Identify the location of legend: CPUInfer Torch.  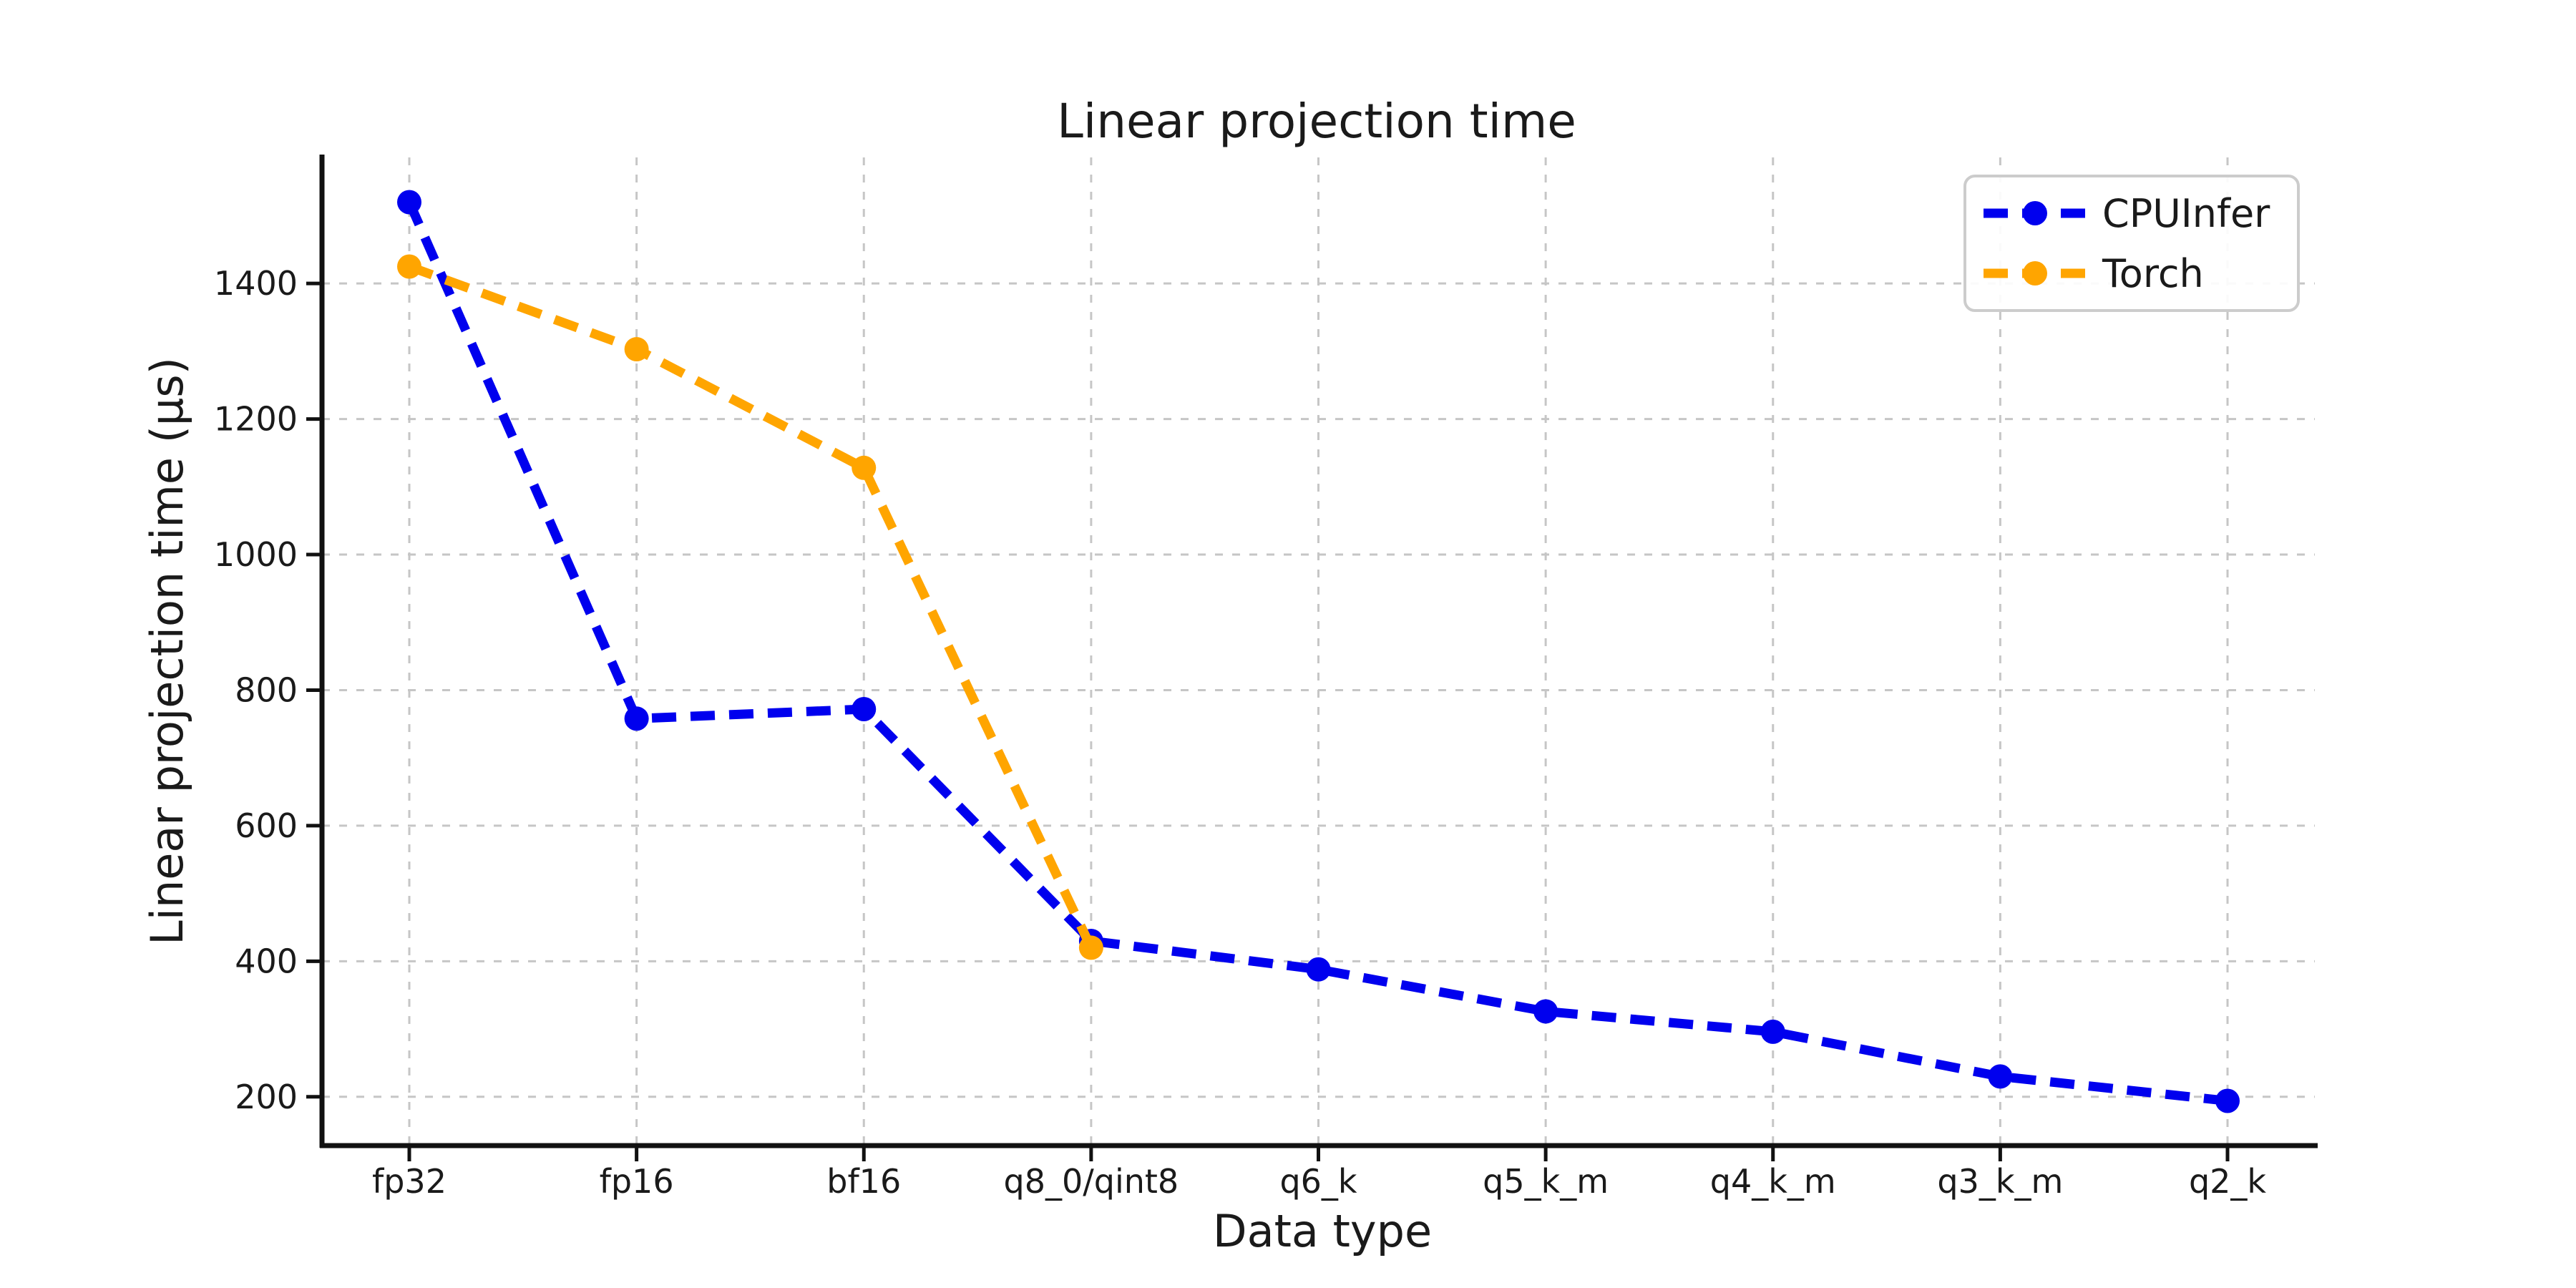
(2131, 243).